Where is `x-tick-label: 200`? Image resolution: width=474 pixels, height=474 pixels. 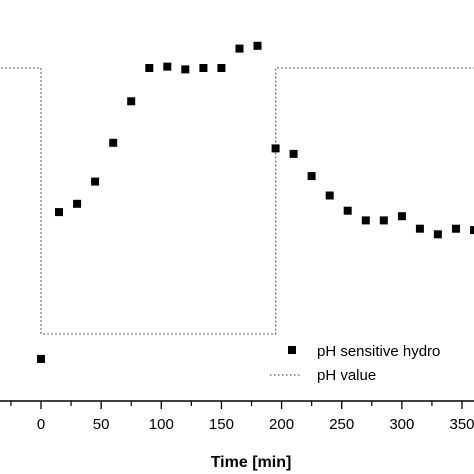
x-tick-label: 200 is located at coordinates (281, 424).